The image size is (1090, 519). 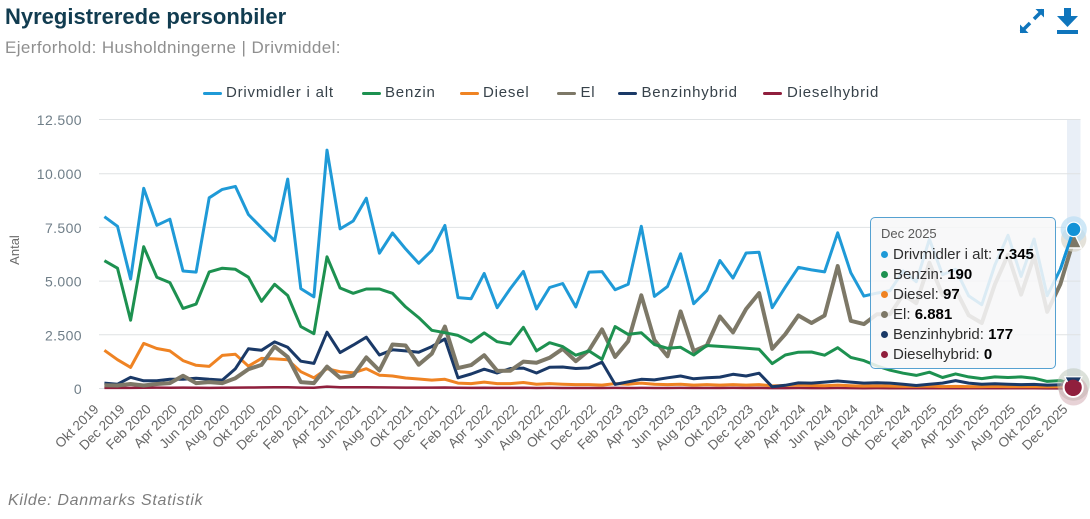 What do you see at coordinates (59, 120) in the screenshot?
I see `svg-text: 12.500` at bounding box center [59, 120].